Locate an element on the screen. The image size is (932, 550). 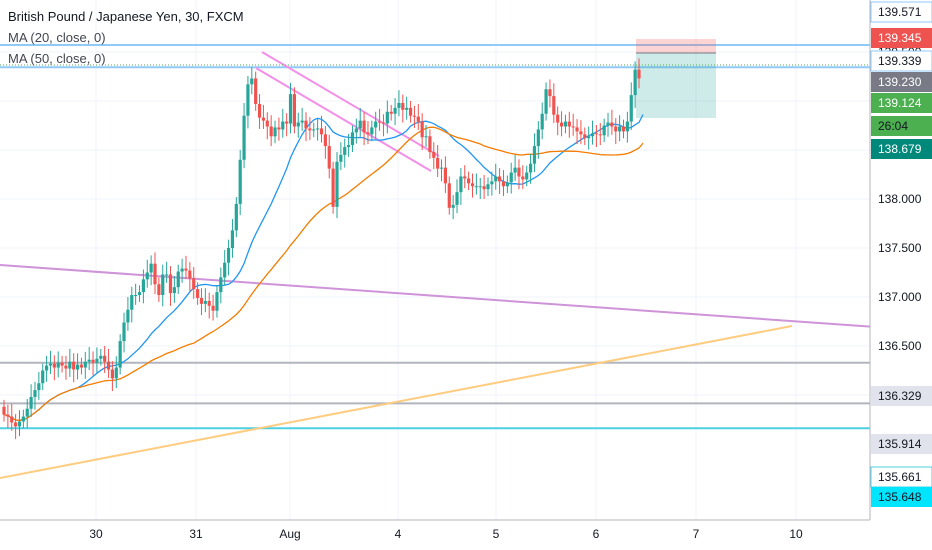
channel-lower-line is located at coordinates (343, 119).